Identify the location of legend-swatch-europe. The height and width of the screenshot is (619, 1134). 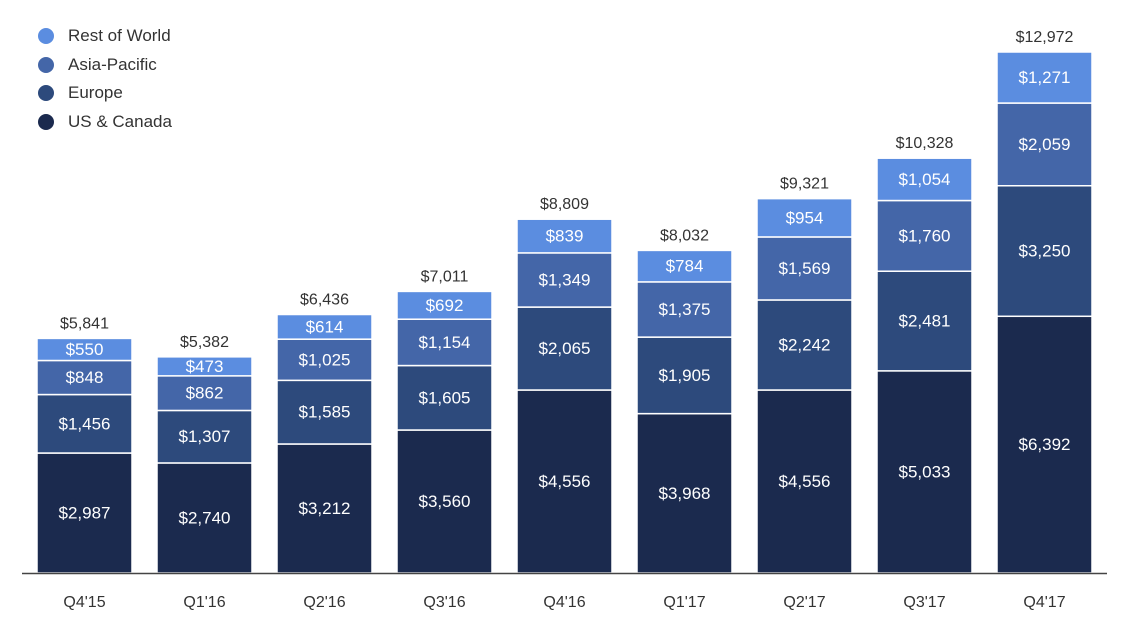
(46, 93).